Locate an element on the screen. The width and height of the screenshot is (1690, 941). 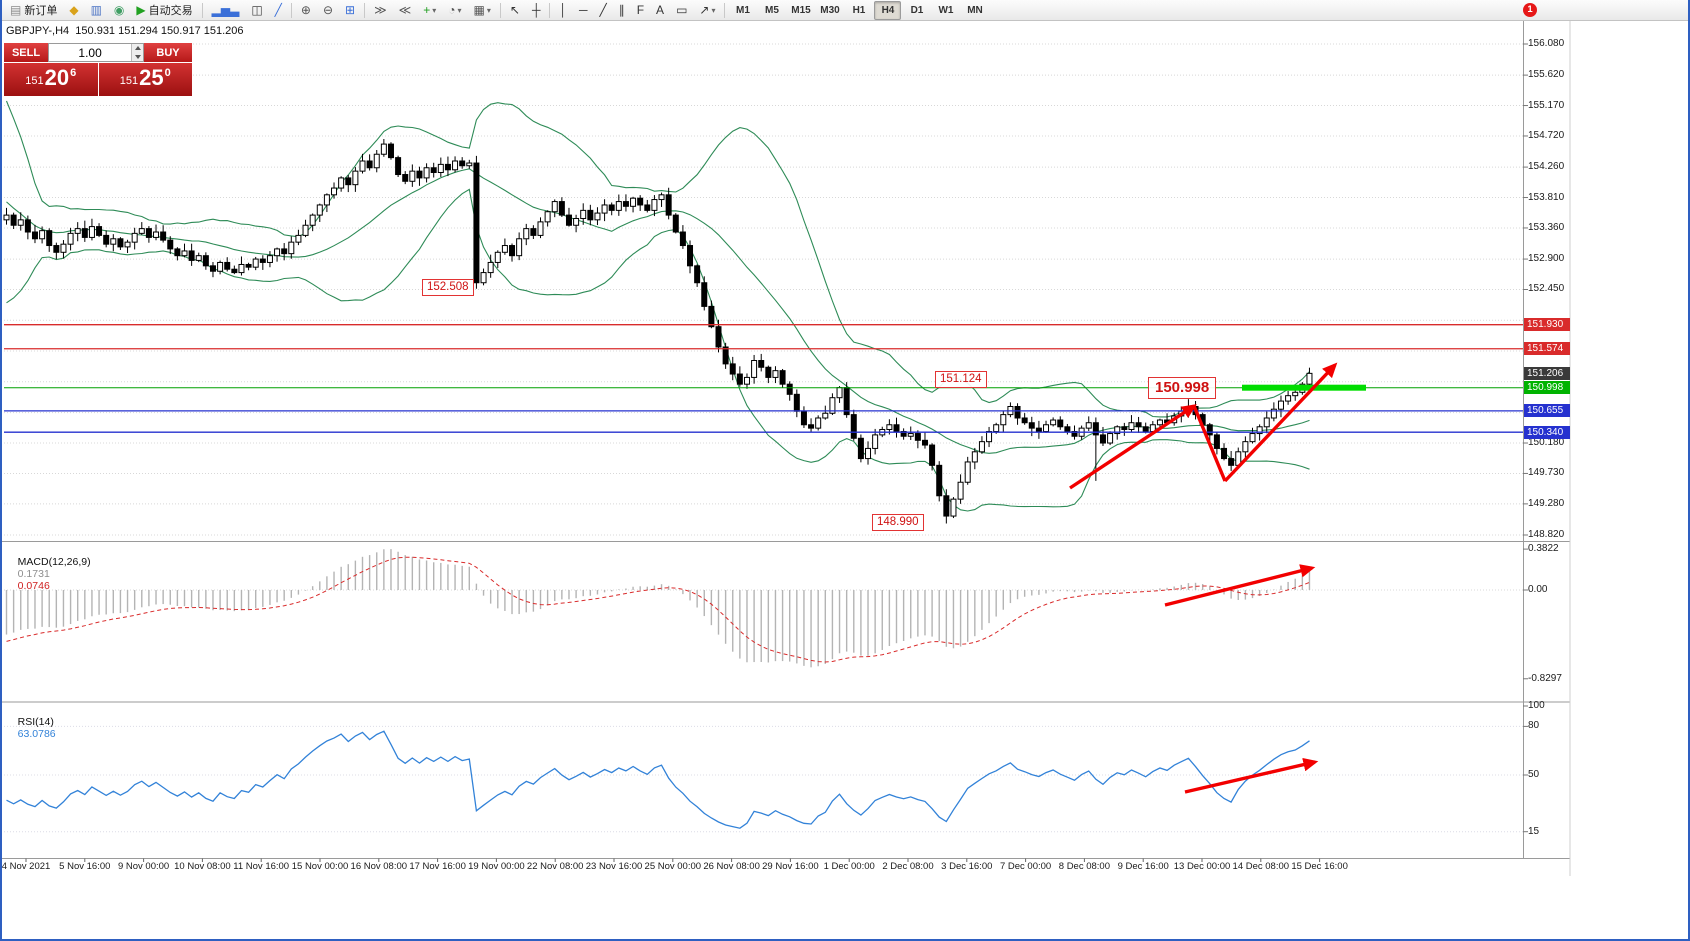
sell-price-panel: 151 20 6 is located at coordinates (51, 79).